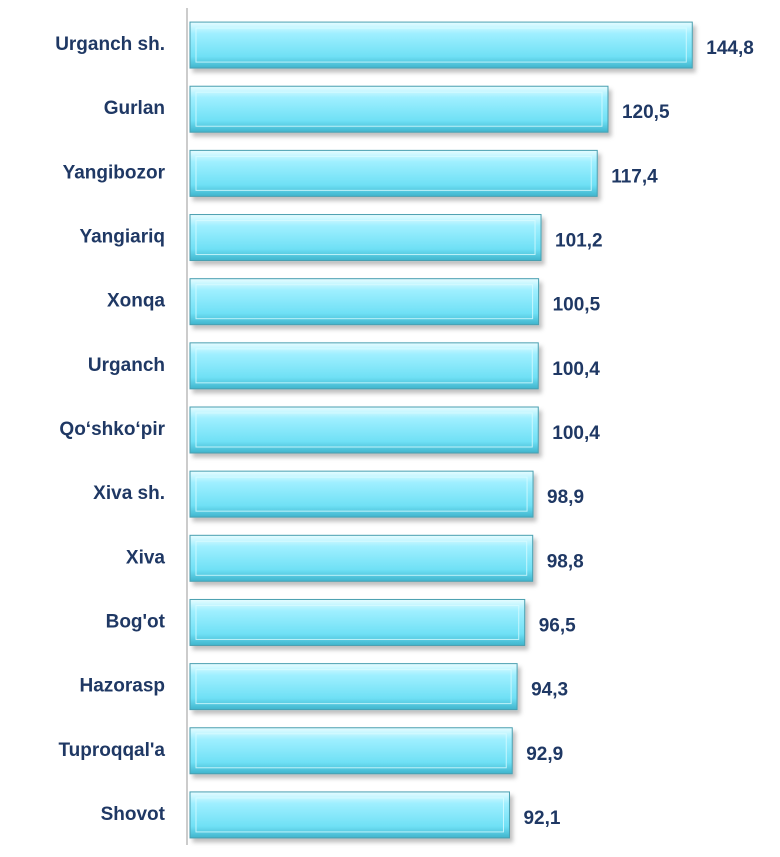 The image size is (780, 857). Describe the element at coordinates (136, 301) in the screenshot. I see `category-label: Xonqa` at that location.